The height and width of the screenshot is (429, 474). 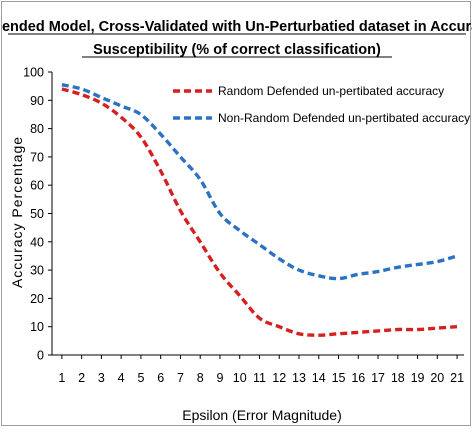 What do you see at coordinates (33, 73) in the screenshot?
I see `y-tick-label: 100` at bounding box center [33, 73].